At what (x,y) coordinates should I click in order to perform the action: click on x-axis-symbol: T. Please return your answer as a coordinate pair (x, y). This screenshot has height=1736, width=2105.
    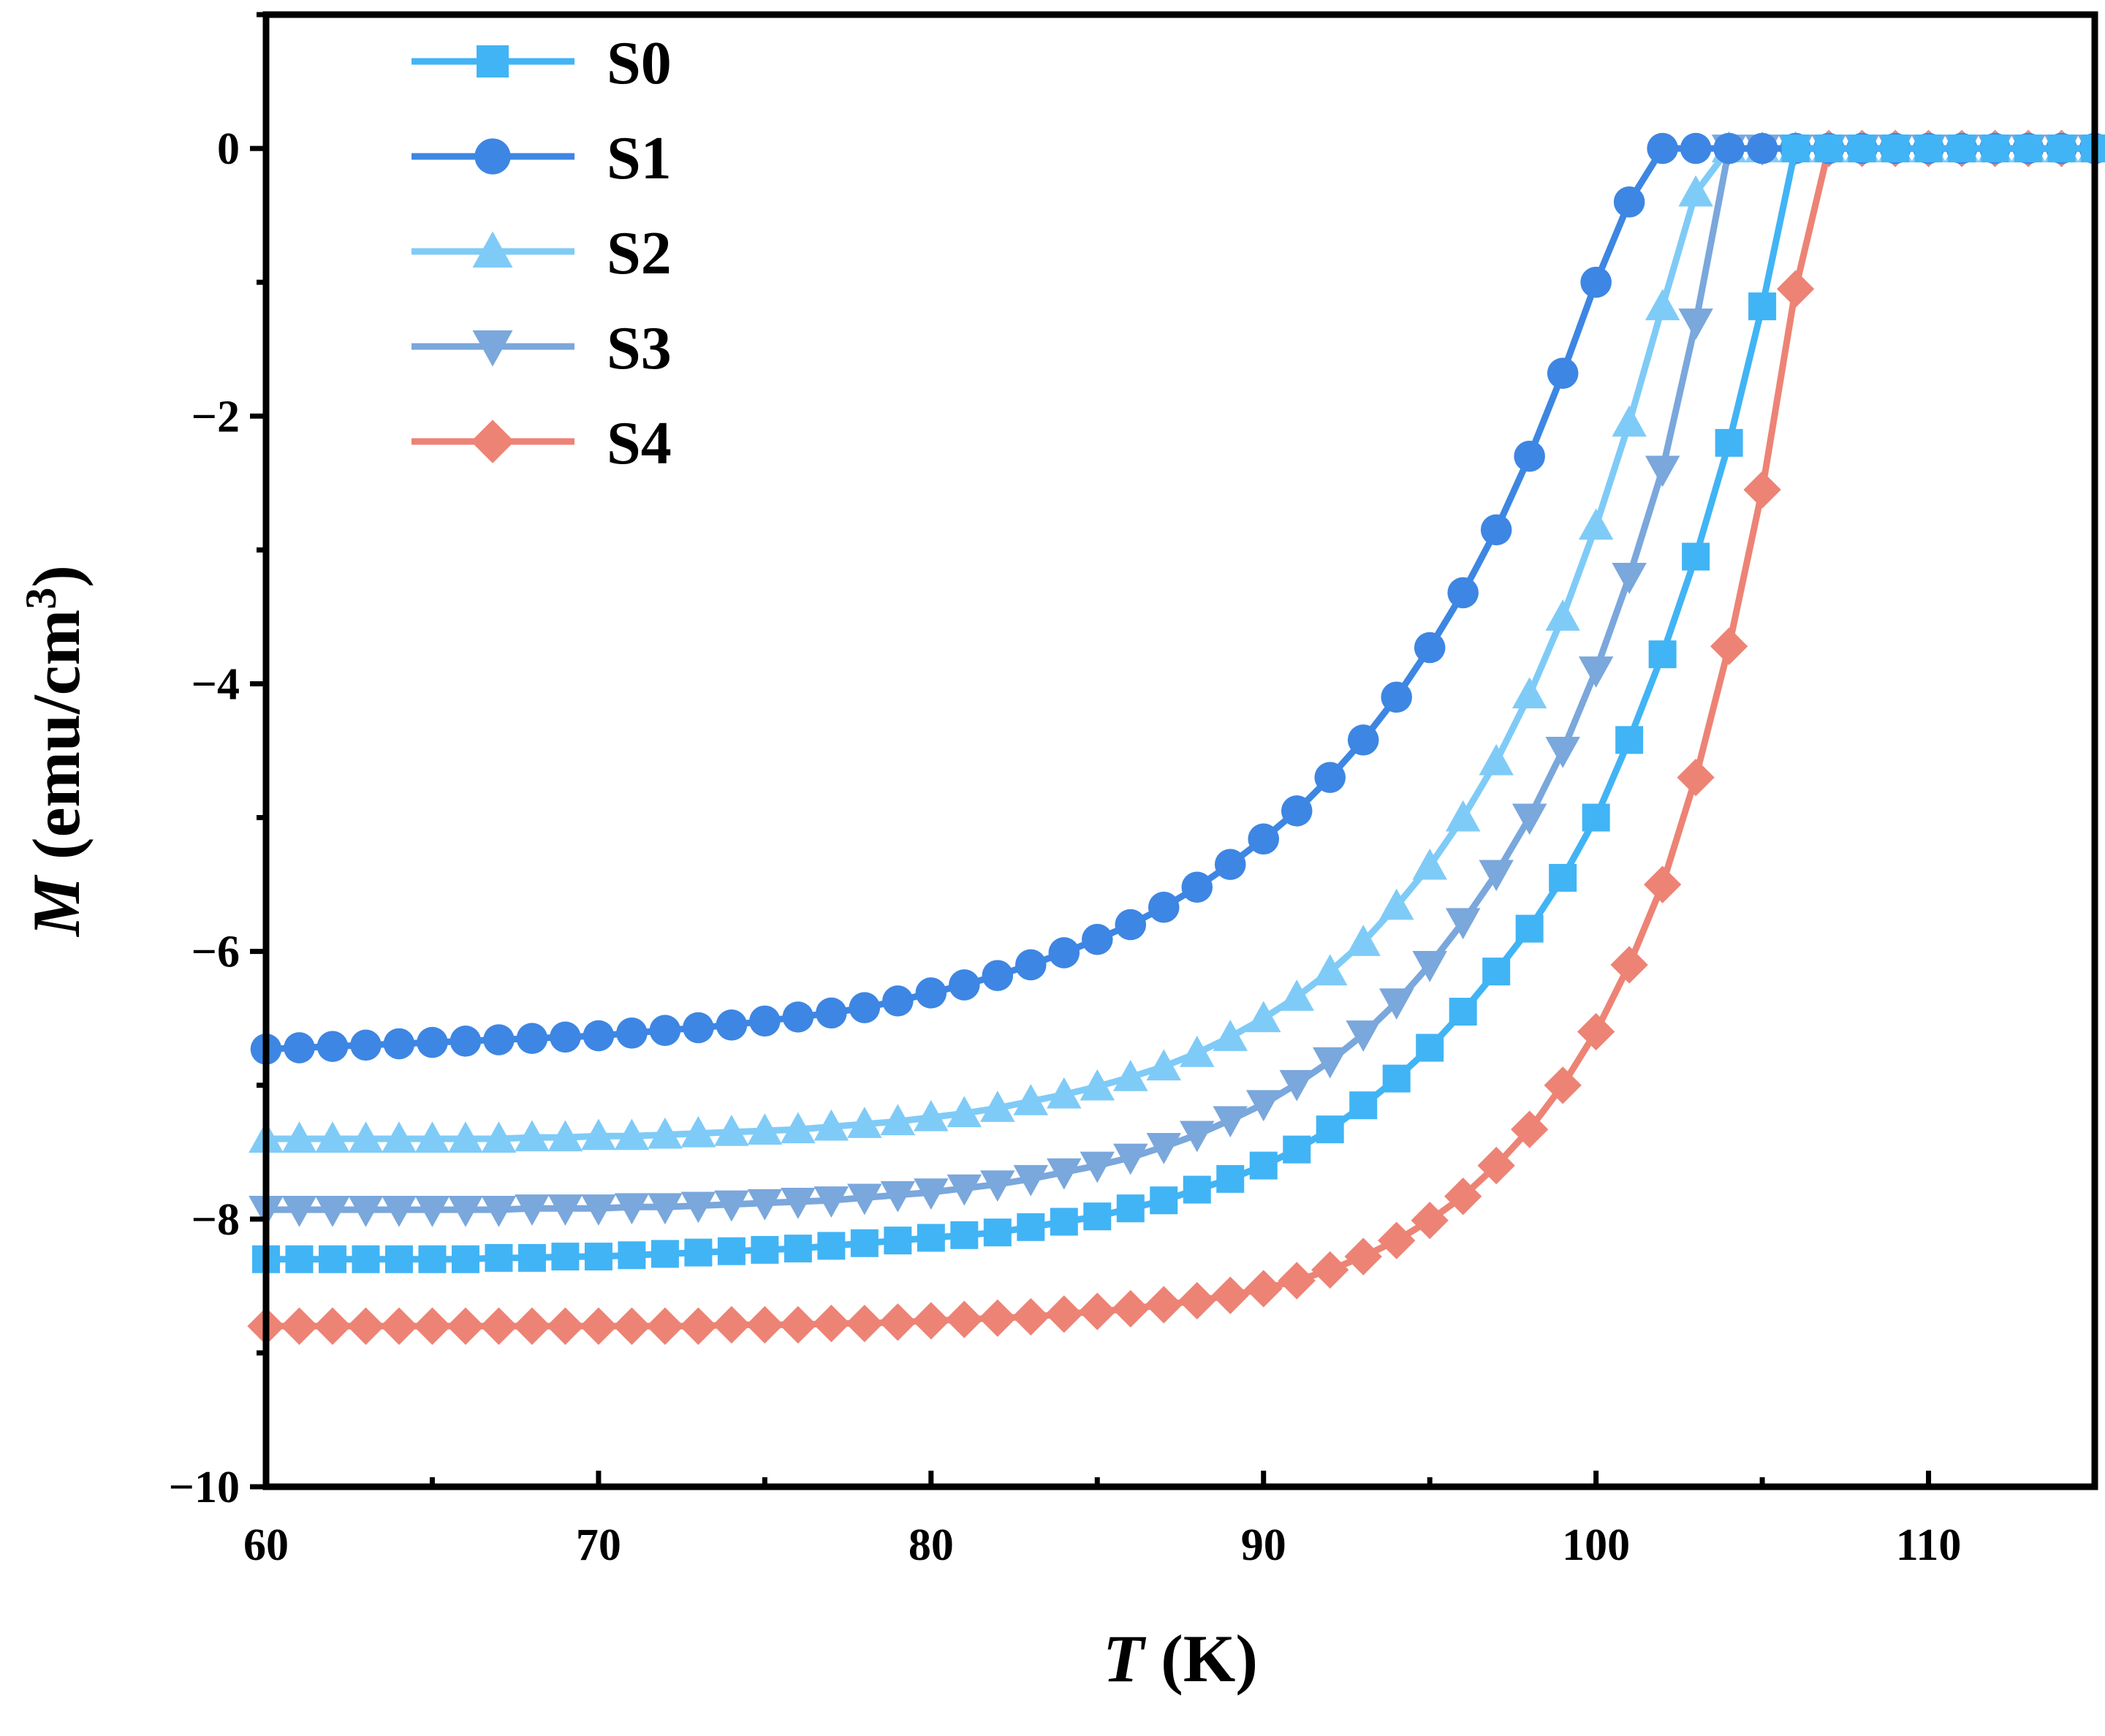
    Looking at the image, I should click on (1125, 1658).